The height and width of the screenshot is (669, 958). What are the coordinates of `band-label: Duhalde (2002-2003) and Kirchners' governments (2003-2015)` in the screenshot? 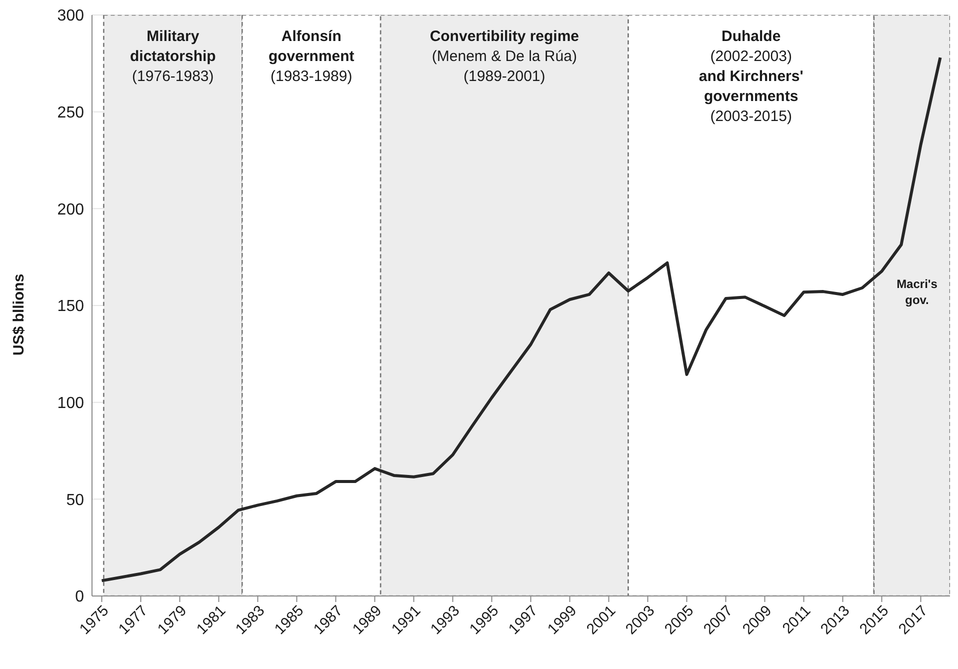 It's located at (751, 76).